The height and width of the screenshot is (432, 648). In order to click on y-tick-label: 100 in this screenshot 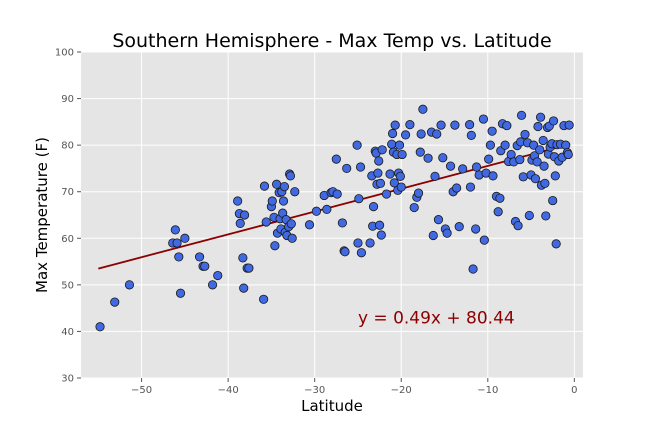, I will do `click(64, 53)`.